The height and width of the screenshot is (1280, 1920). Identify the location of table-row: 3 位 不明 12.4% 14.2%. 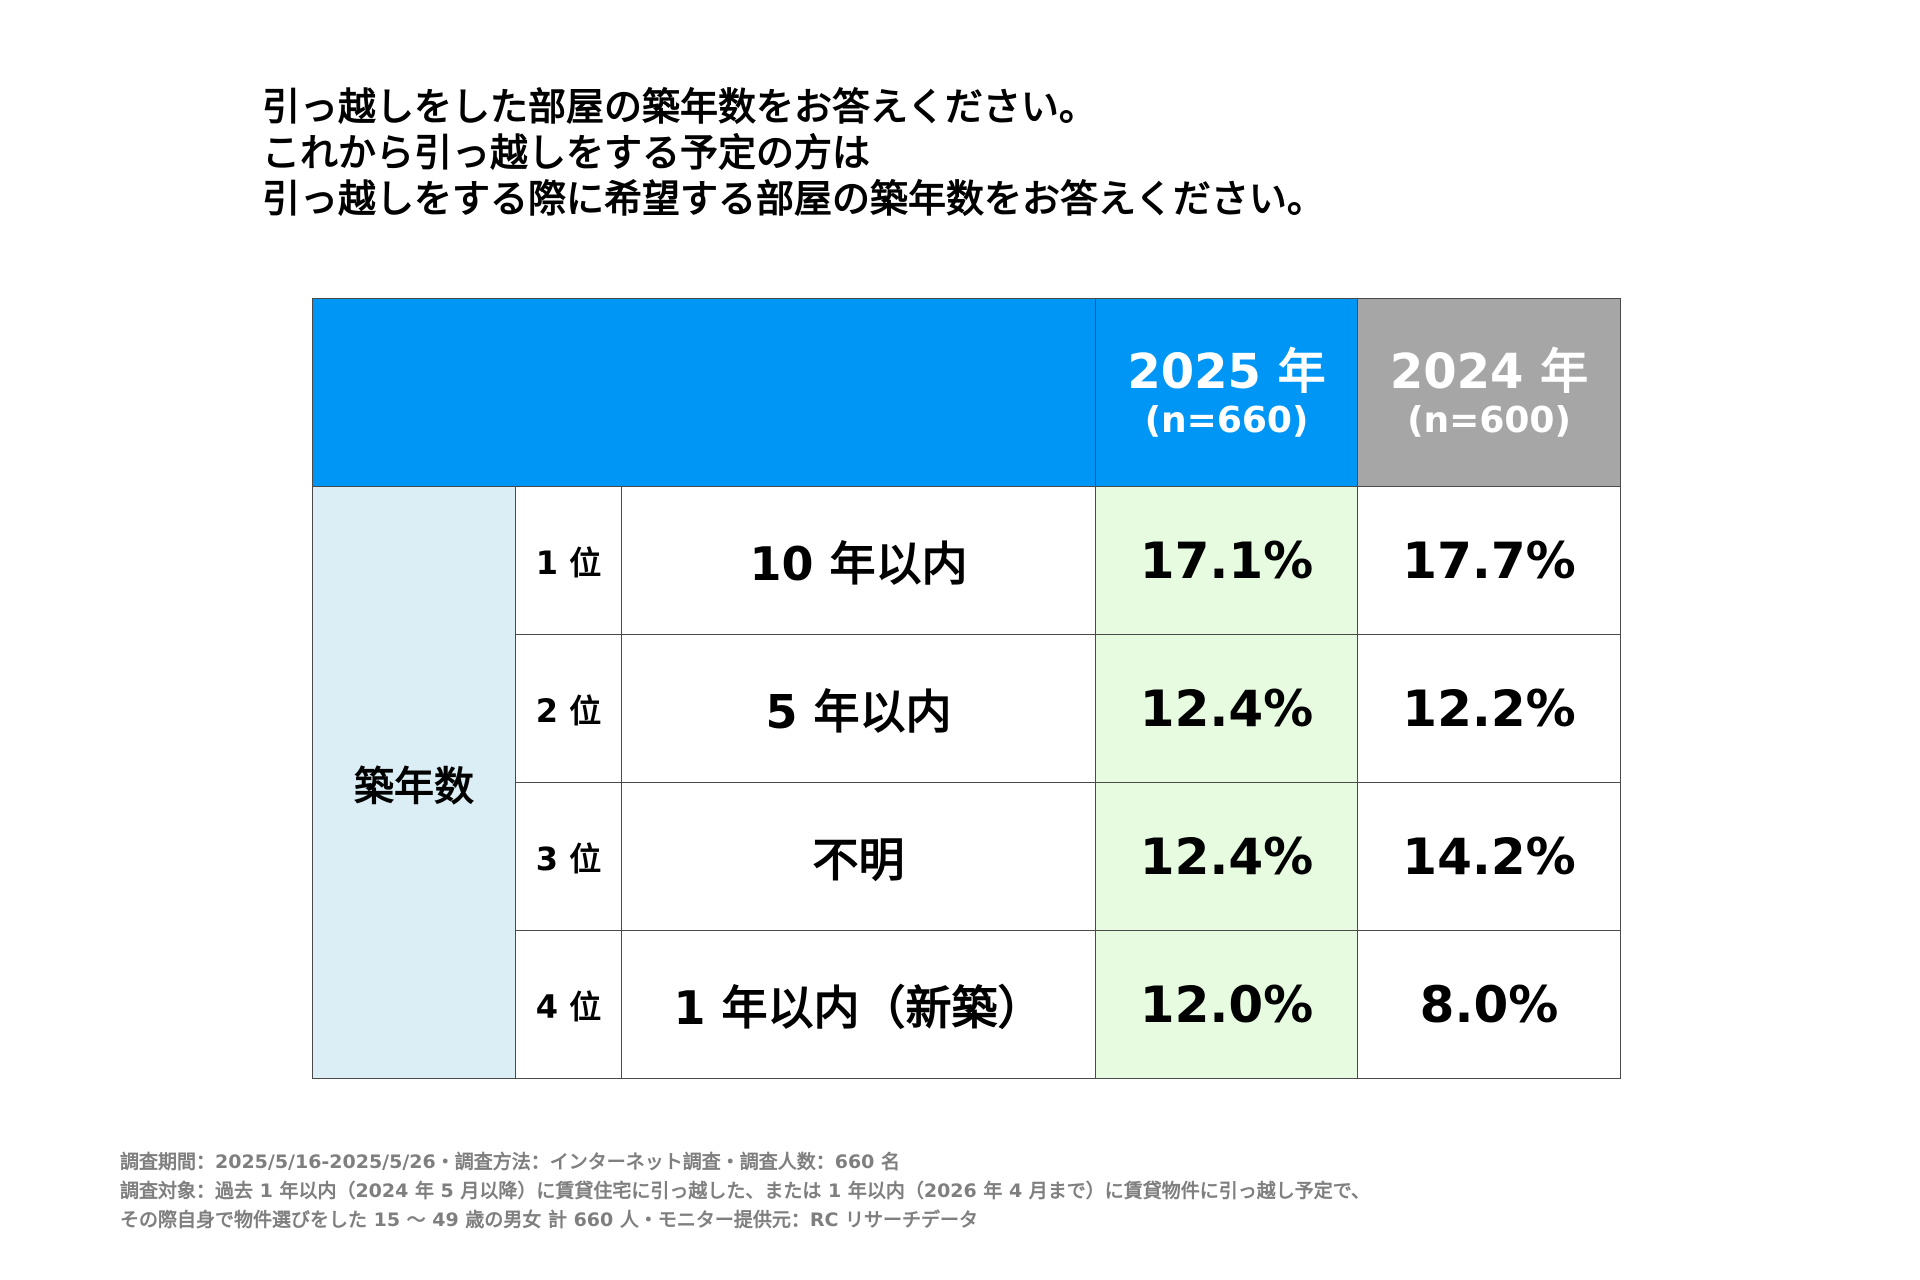
(967, 856).